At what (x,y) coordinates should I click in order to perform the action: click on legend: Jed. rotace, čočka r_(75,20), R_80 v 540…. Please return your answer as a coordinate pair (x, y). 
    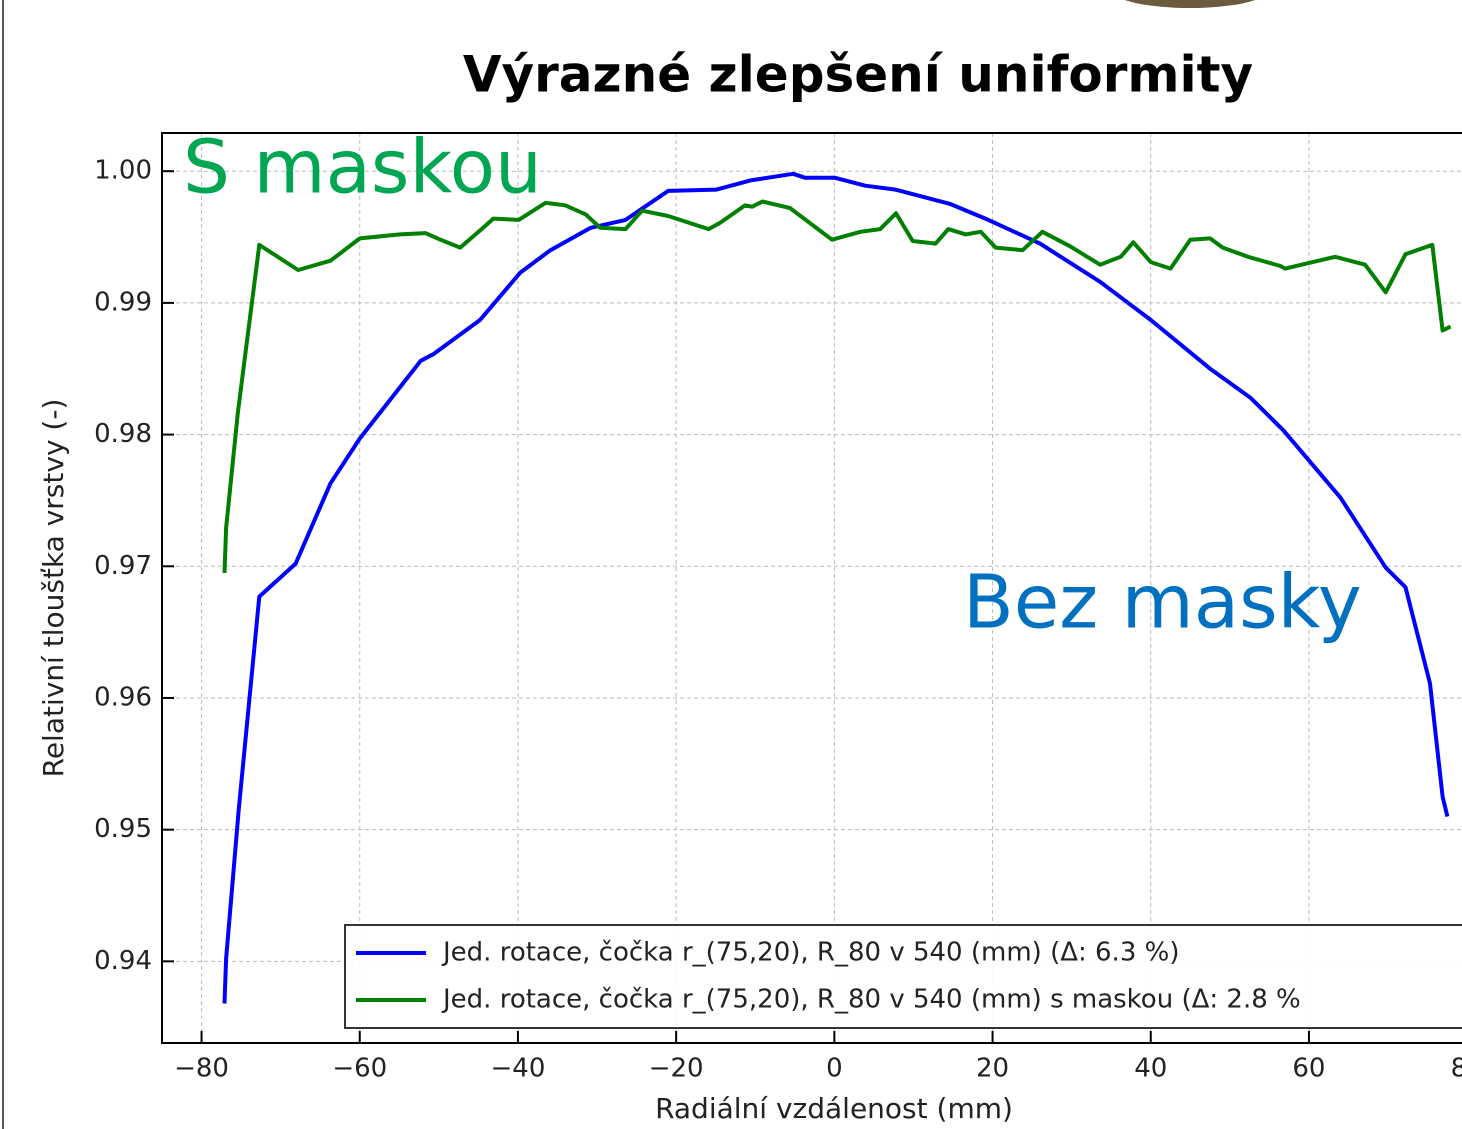
    Looking at the image, I should click on (903, 976).